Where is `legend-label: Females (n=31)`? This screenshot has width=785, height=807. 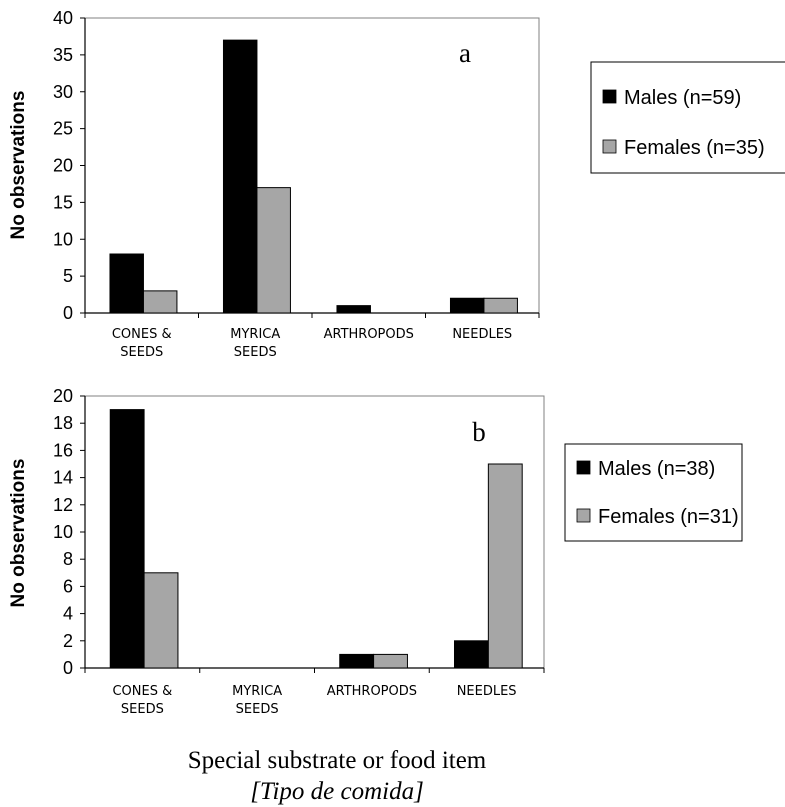
legend-label: Females (n=31) is located at coordinates (668, 517).